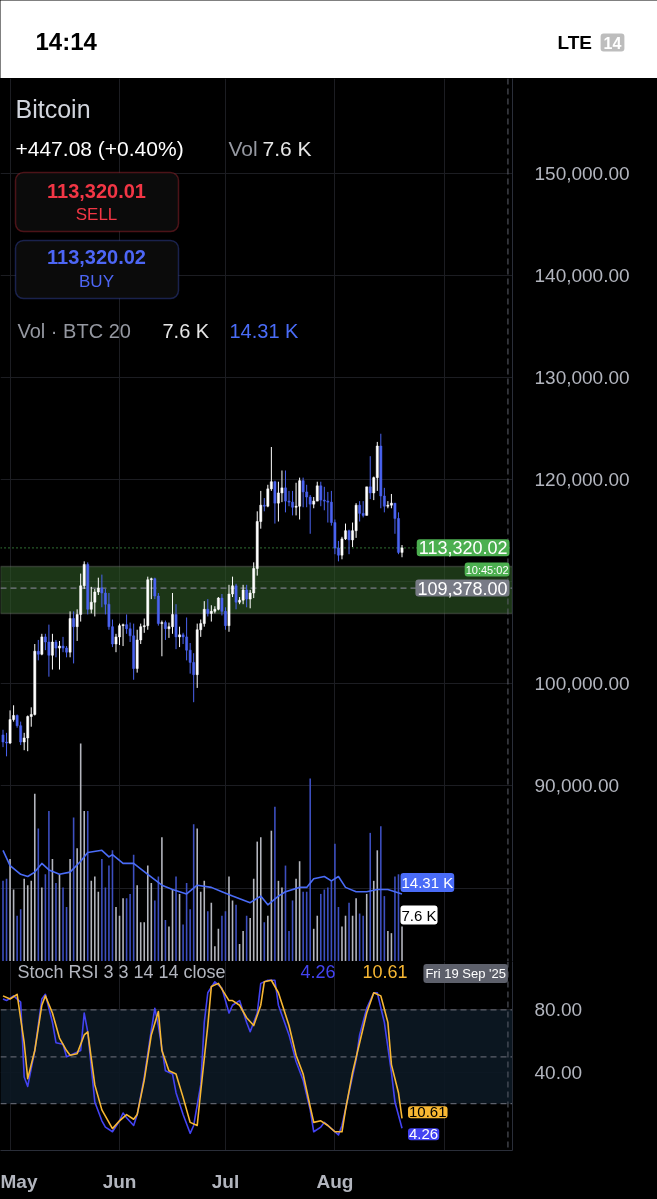  What do you see at coordinates (335, 1181) in the screenshot?
I see `x-tick-label: Aug` at bounding box center [335, 1181].